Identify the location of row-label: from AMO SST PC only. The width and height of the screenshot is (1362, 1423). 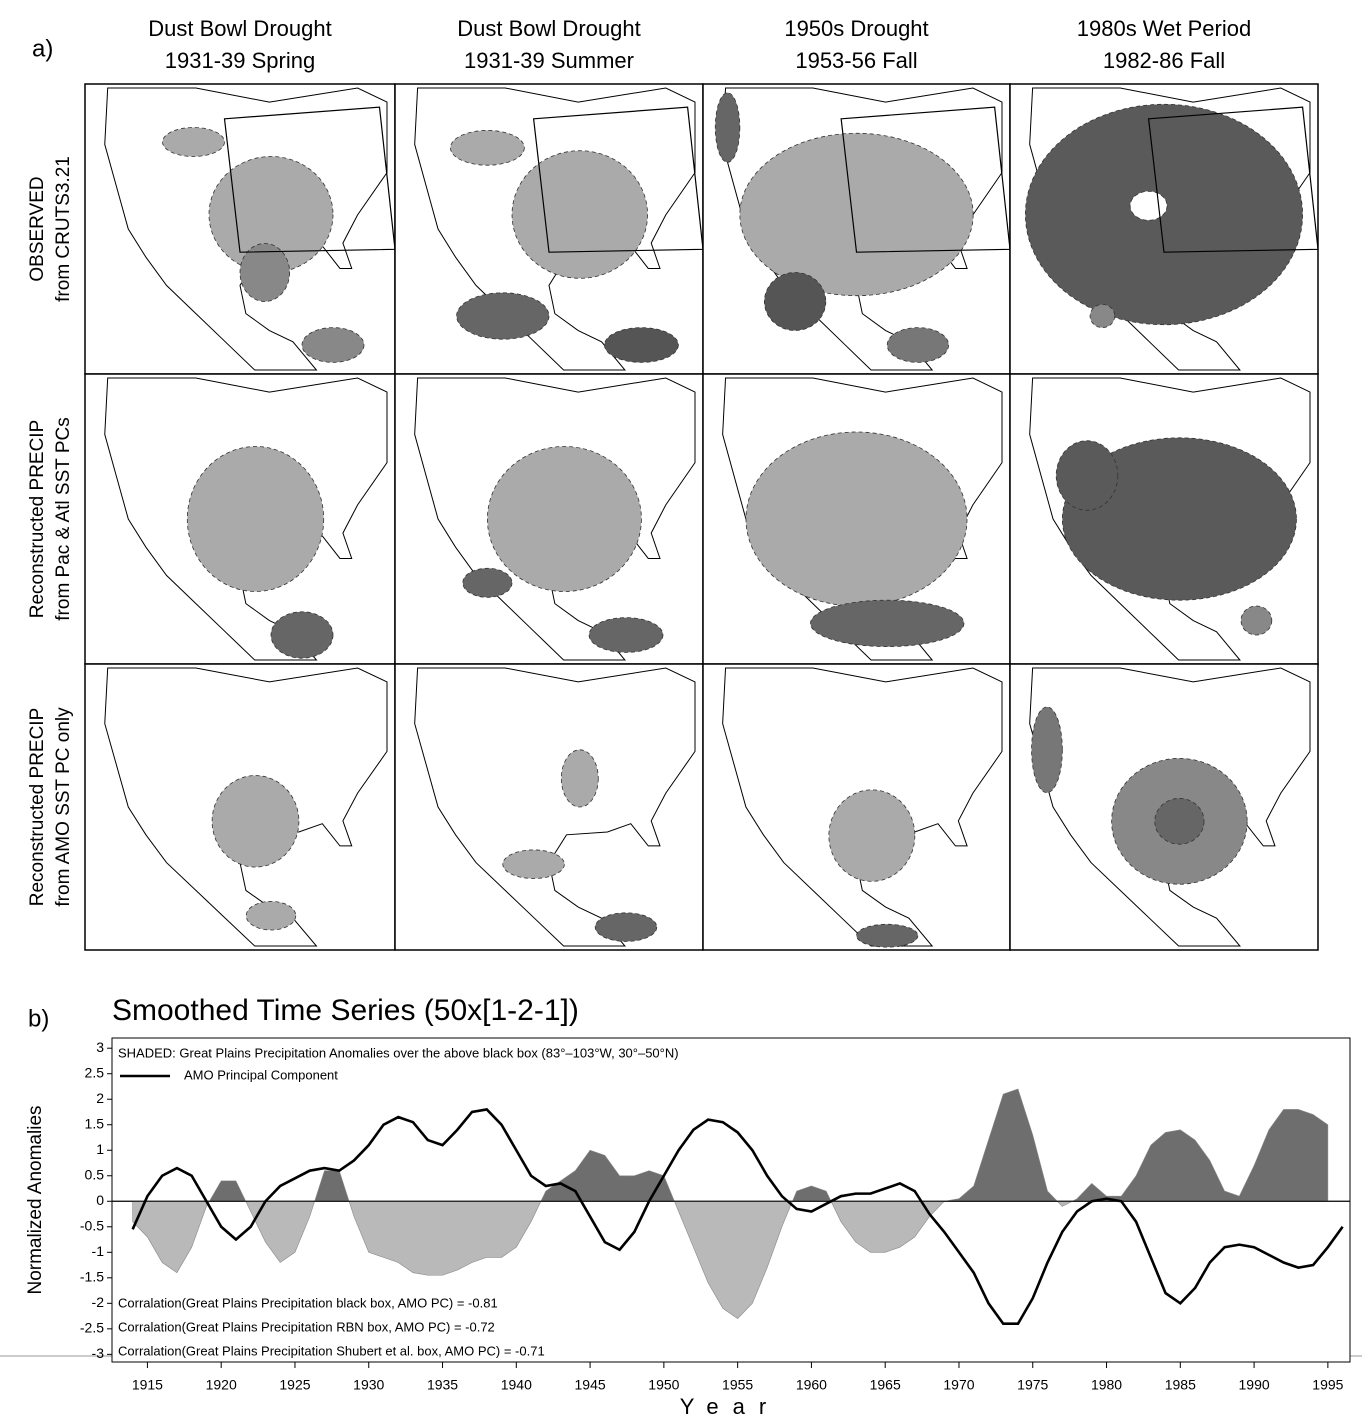
(63, 807).